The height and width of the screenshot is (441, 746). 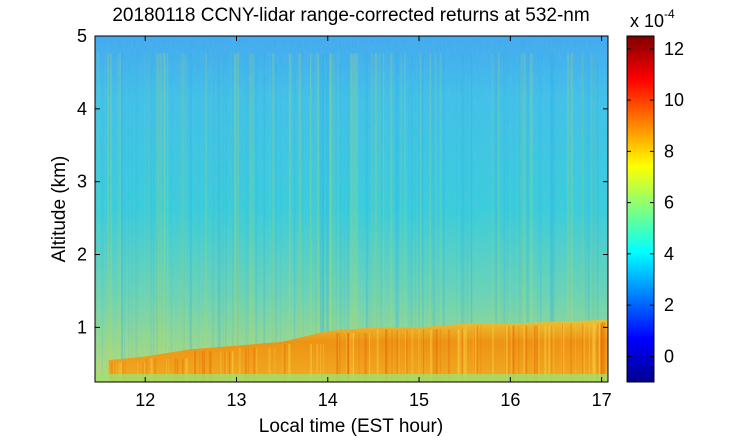 I want to click on boundary-layer-region, so click(x=358, y=351).